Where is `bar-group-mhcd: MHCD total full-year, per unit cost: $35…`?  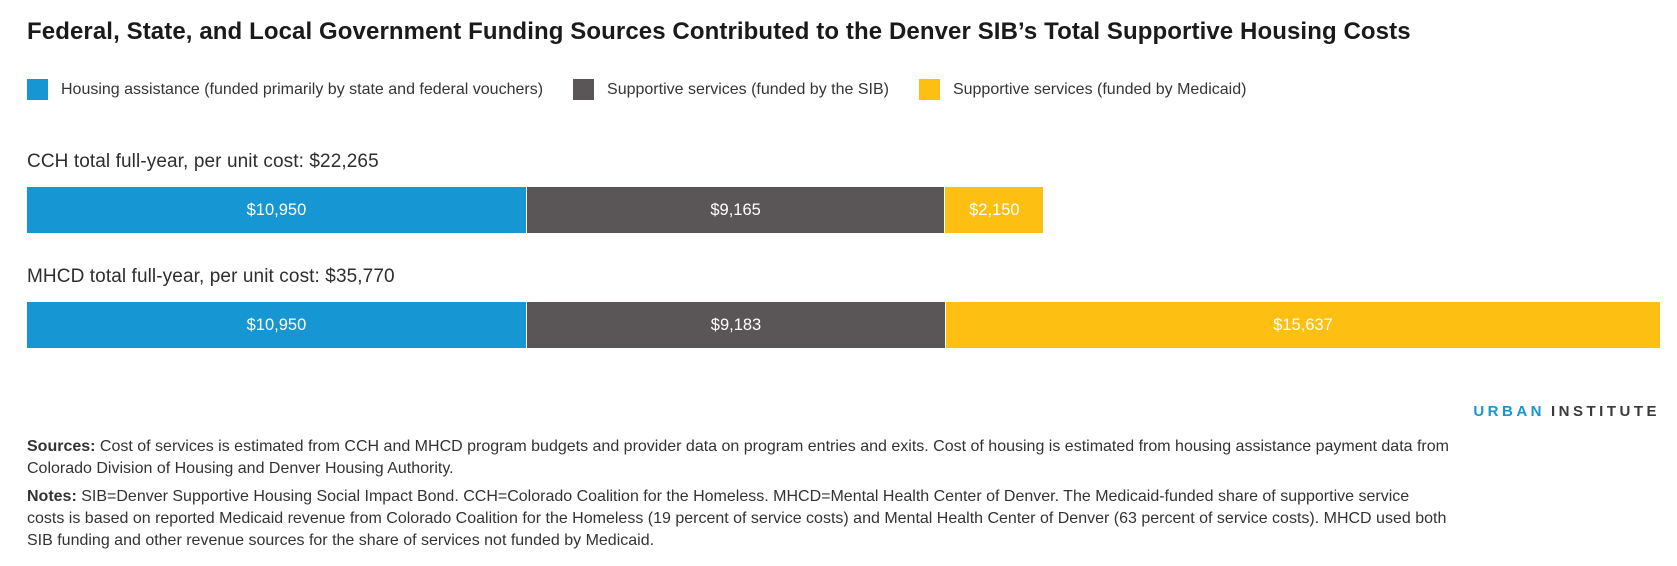
bar-group-mhcd: MHCD total full-year, per unit cost: $35… is located at coordinates (843, 306).